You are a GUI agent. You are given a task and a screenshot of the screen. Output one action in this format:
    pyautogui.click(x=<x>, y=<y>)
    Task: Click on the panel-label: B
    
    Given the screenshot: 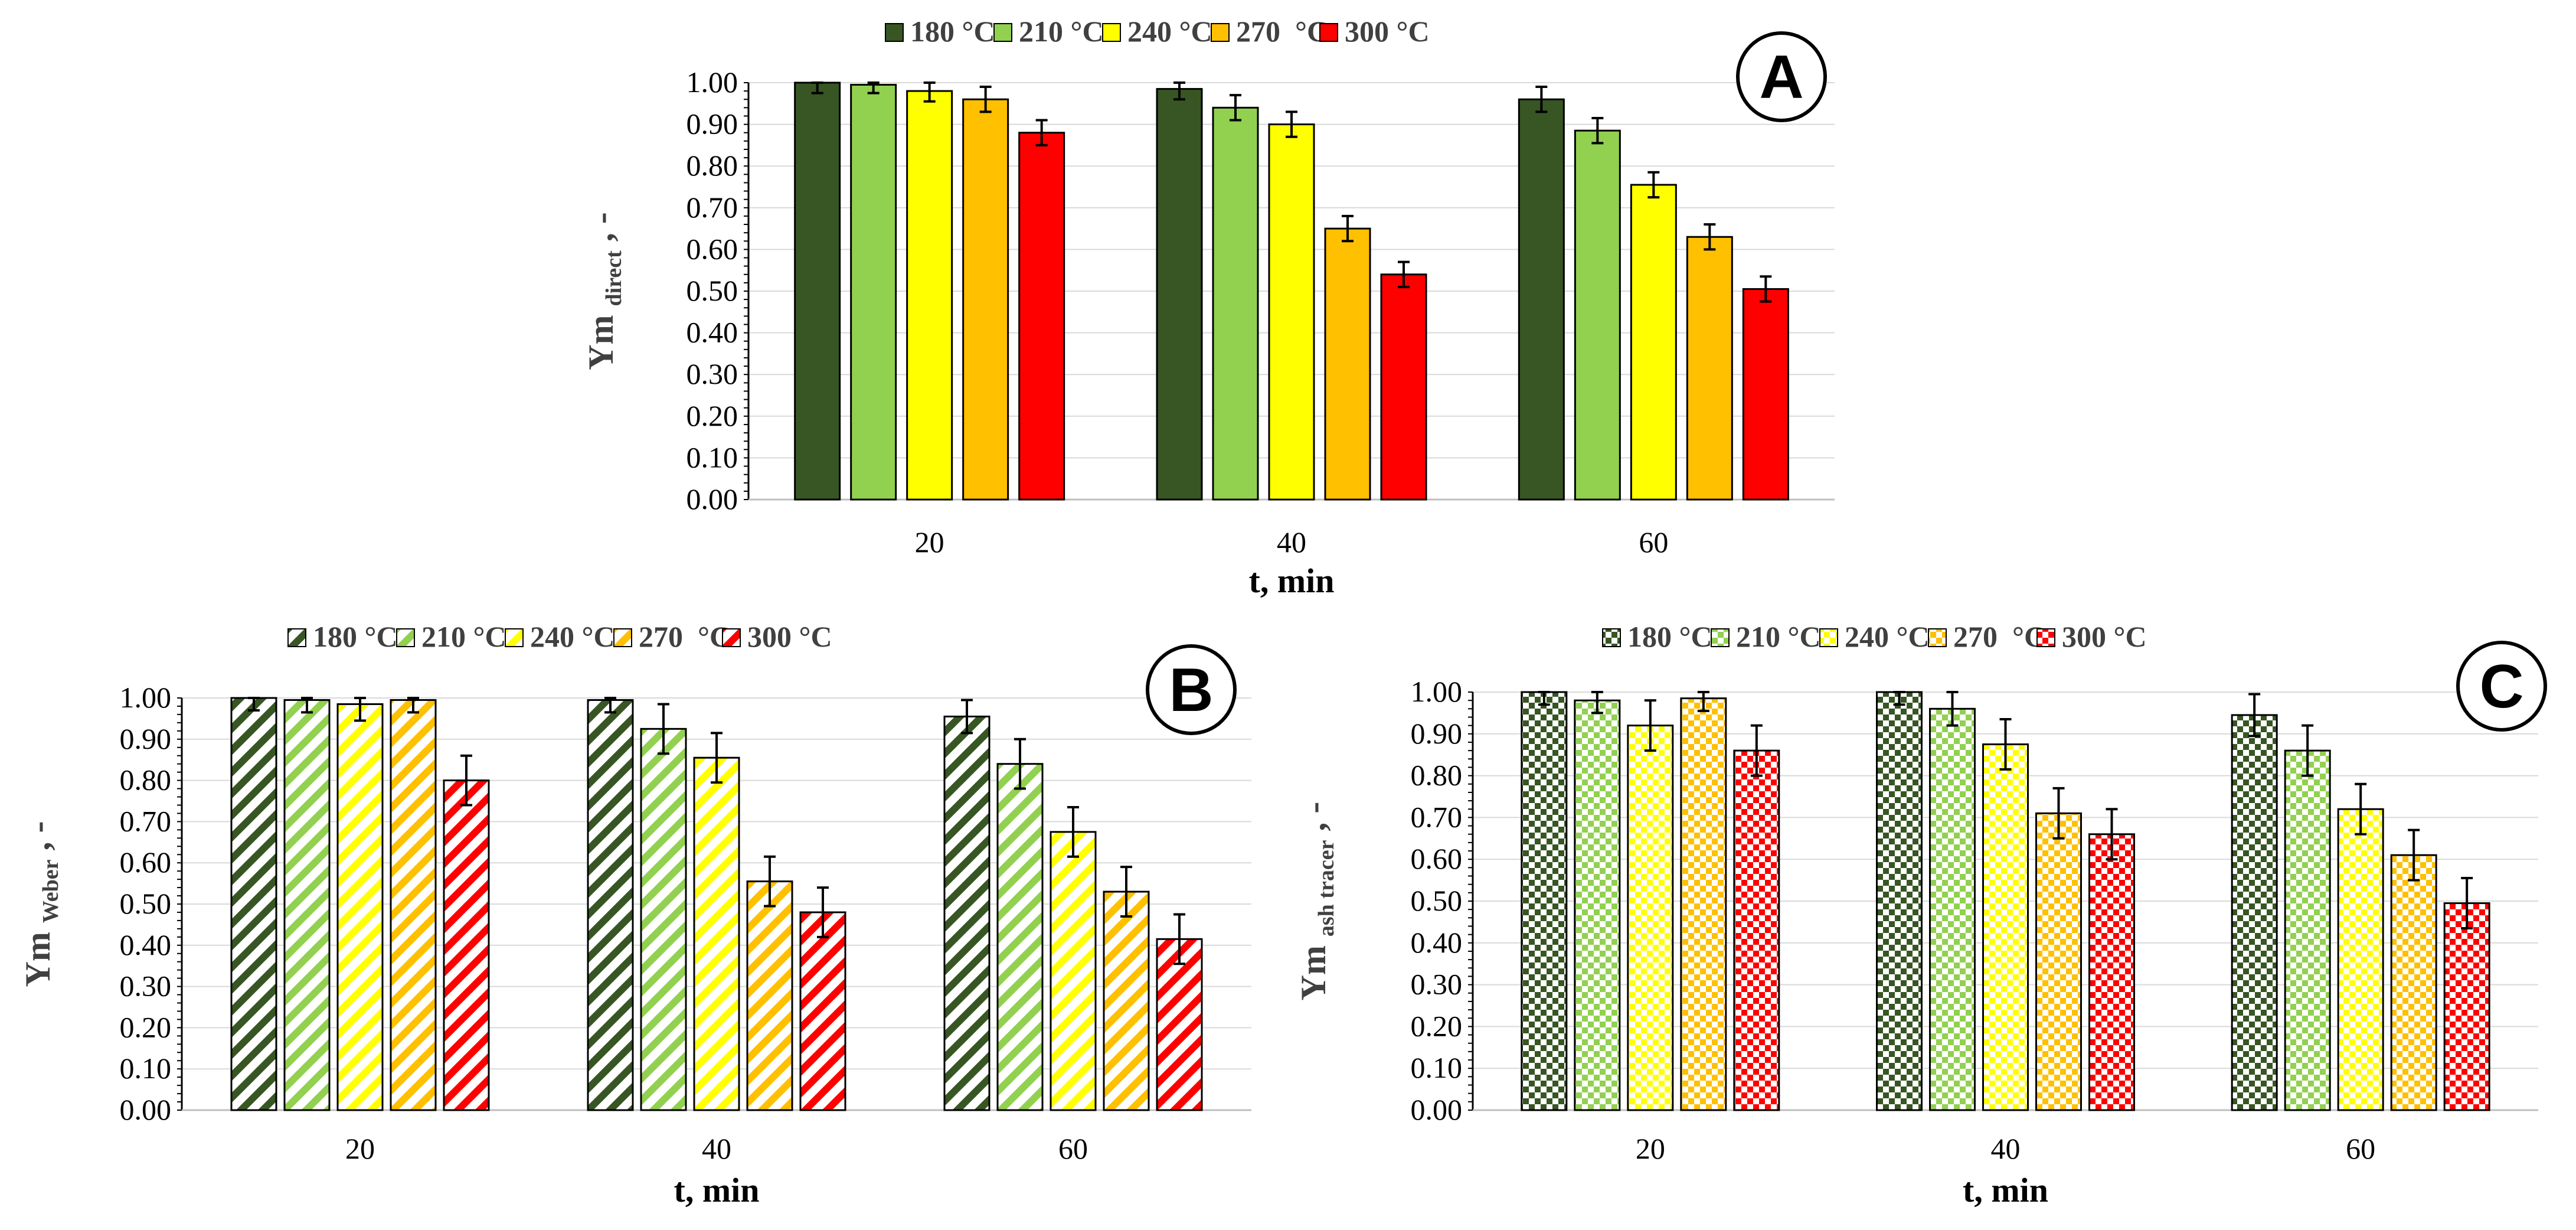 What is the action you would take?
    pyautogui.click(x=1191, y=690)
    